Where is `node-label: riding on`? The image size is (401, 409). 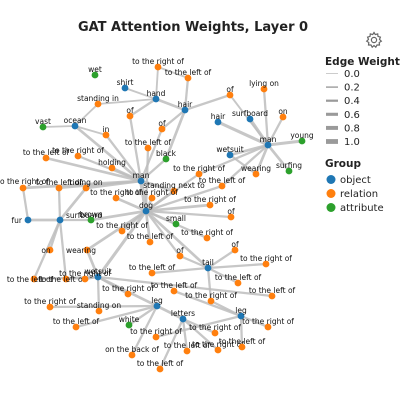
node-label: riding on is located at coordinates (85, 182).